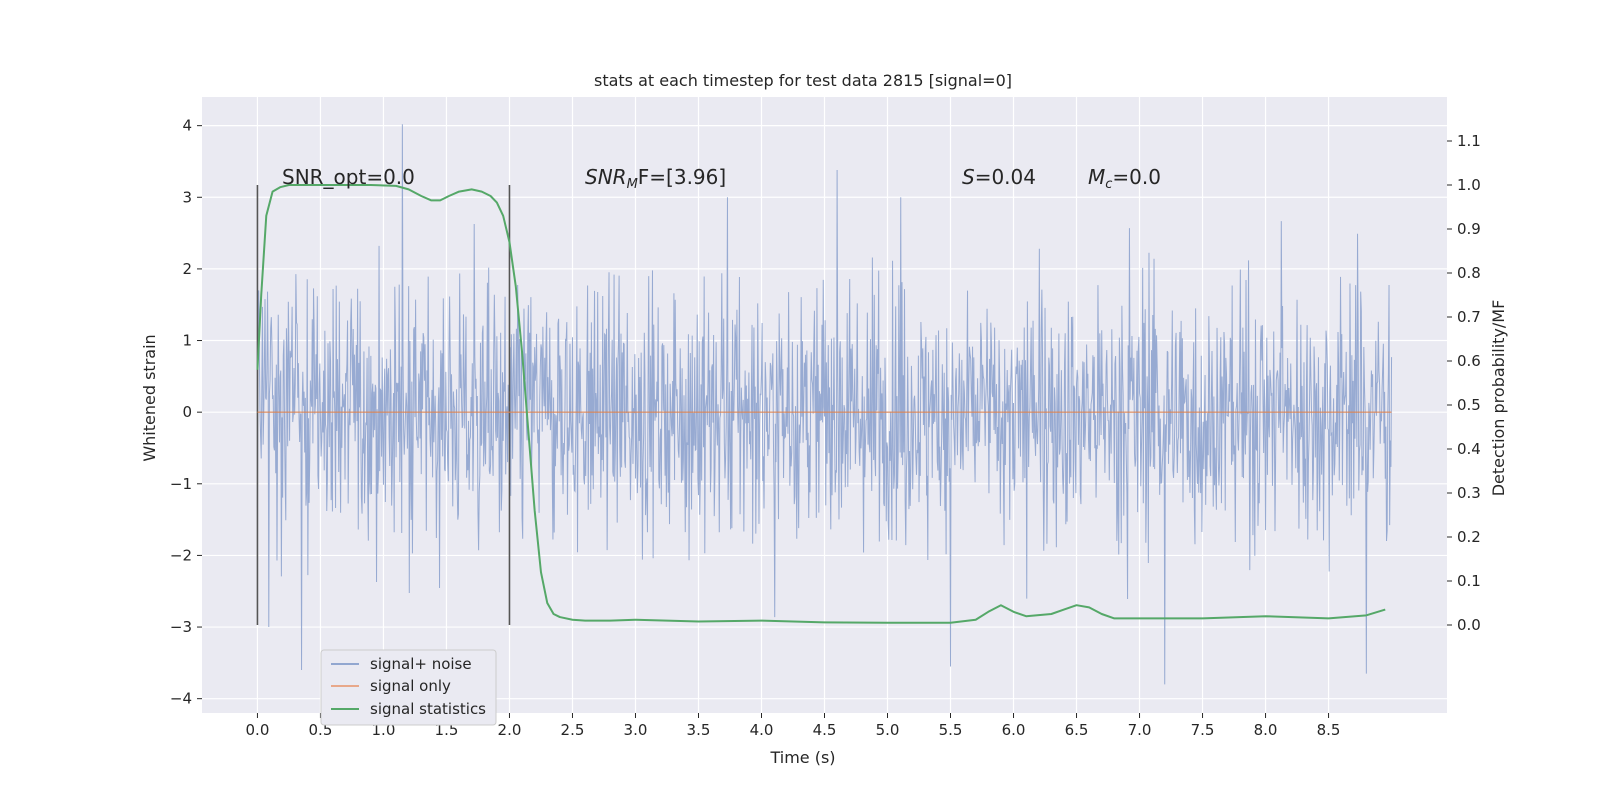  Describe the element at coordinates (428, 709) in the screenshot. I see `legend-label-statistics: signal statistics` at that location.